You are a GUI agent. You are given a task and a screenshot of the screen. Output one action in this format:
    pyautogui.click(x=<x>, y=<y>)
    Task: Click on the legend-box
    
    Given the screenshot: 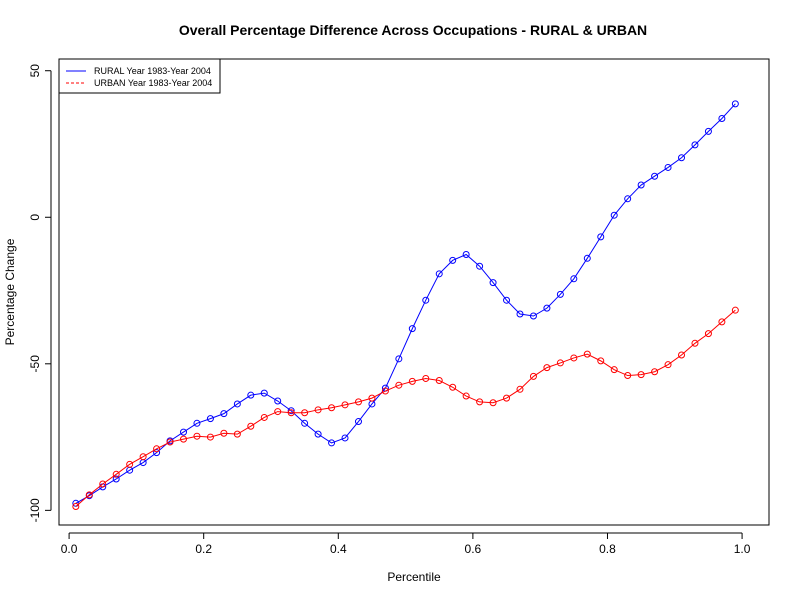 What is the action you would take?
    pyautogui.click(x=139, y=76)
    